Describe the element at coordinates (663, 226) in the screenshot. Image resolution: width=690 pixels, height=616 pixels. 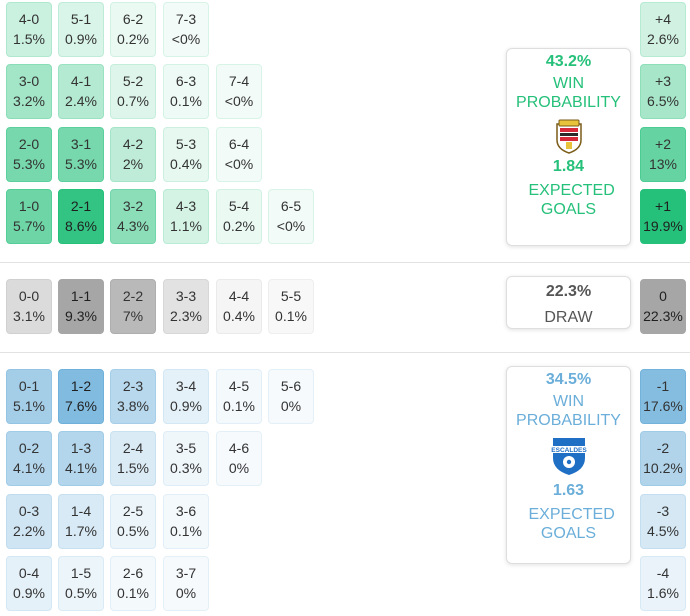
I see `probability-label: 19.9%` at that location.